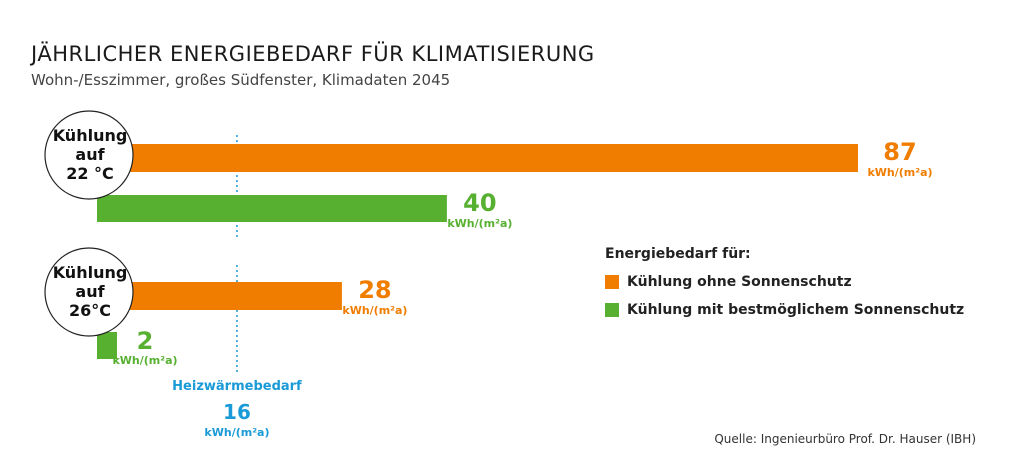  I want to click on legend-title: Energiebedarf für:, so click(678, 254).